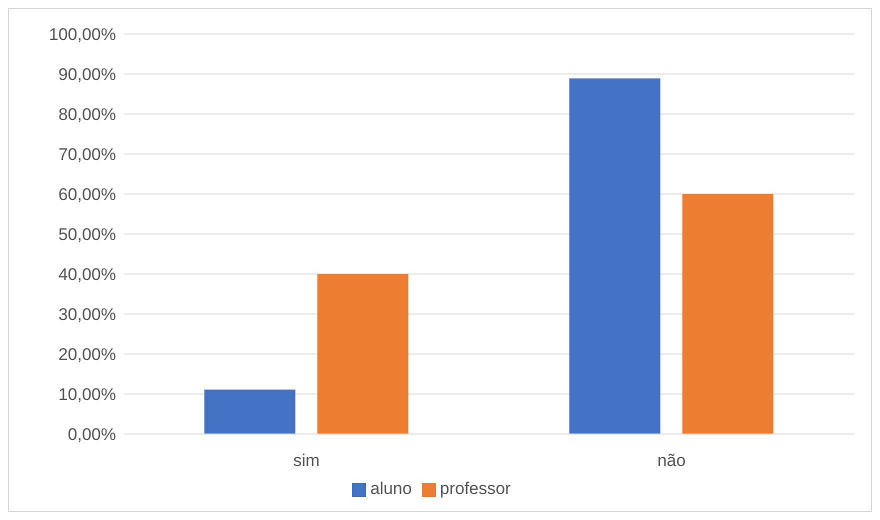 This screenshot has height=520, width=880. I want to click on y-tick-label: 90,00%, so click(87, 74).